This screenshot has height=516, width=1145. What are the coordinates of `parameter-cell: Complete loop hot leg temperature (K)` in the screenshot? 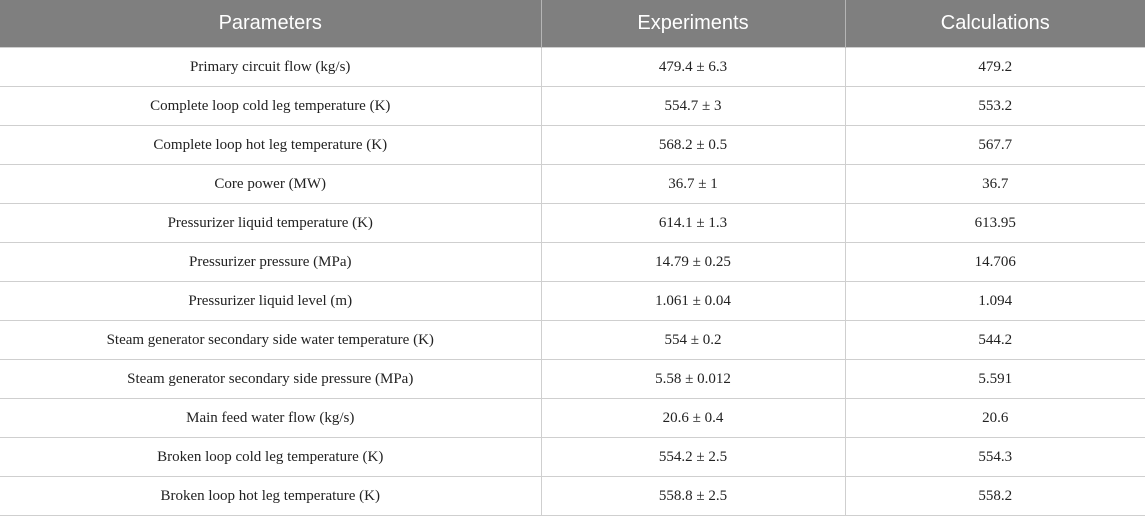 It's located at (270, 145).